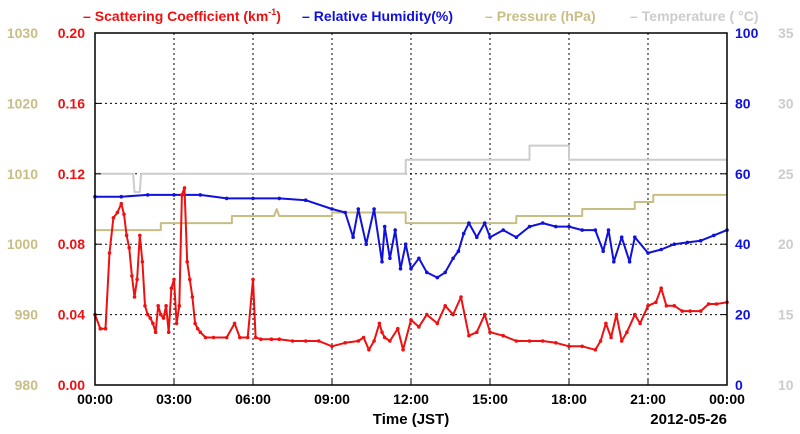 Image resolution: width=800 pixels, height=434 pixels. I want to click on y-tick-label-humidity: 0, so click(739, 385).